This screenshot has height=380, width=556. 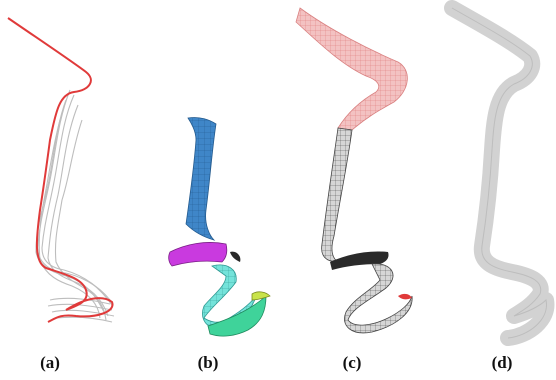 What do you see at coordinates (378, 298) in the screenshot?
I see `surface-lower-loop` at bounding box center [378, 298].